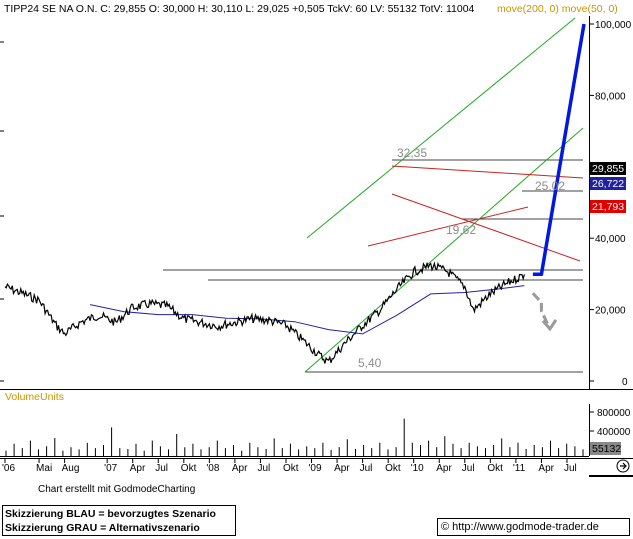 This screenshot has width=633, height=539. I want to click on ma200-series-path, so click(307, 310).